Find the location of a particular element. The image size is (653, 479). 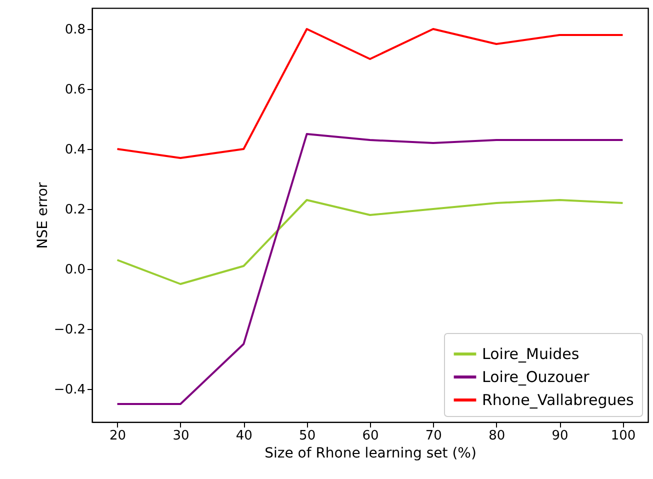

y-tick-label: −0.4 is located at coordinates (70, 390).